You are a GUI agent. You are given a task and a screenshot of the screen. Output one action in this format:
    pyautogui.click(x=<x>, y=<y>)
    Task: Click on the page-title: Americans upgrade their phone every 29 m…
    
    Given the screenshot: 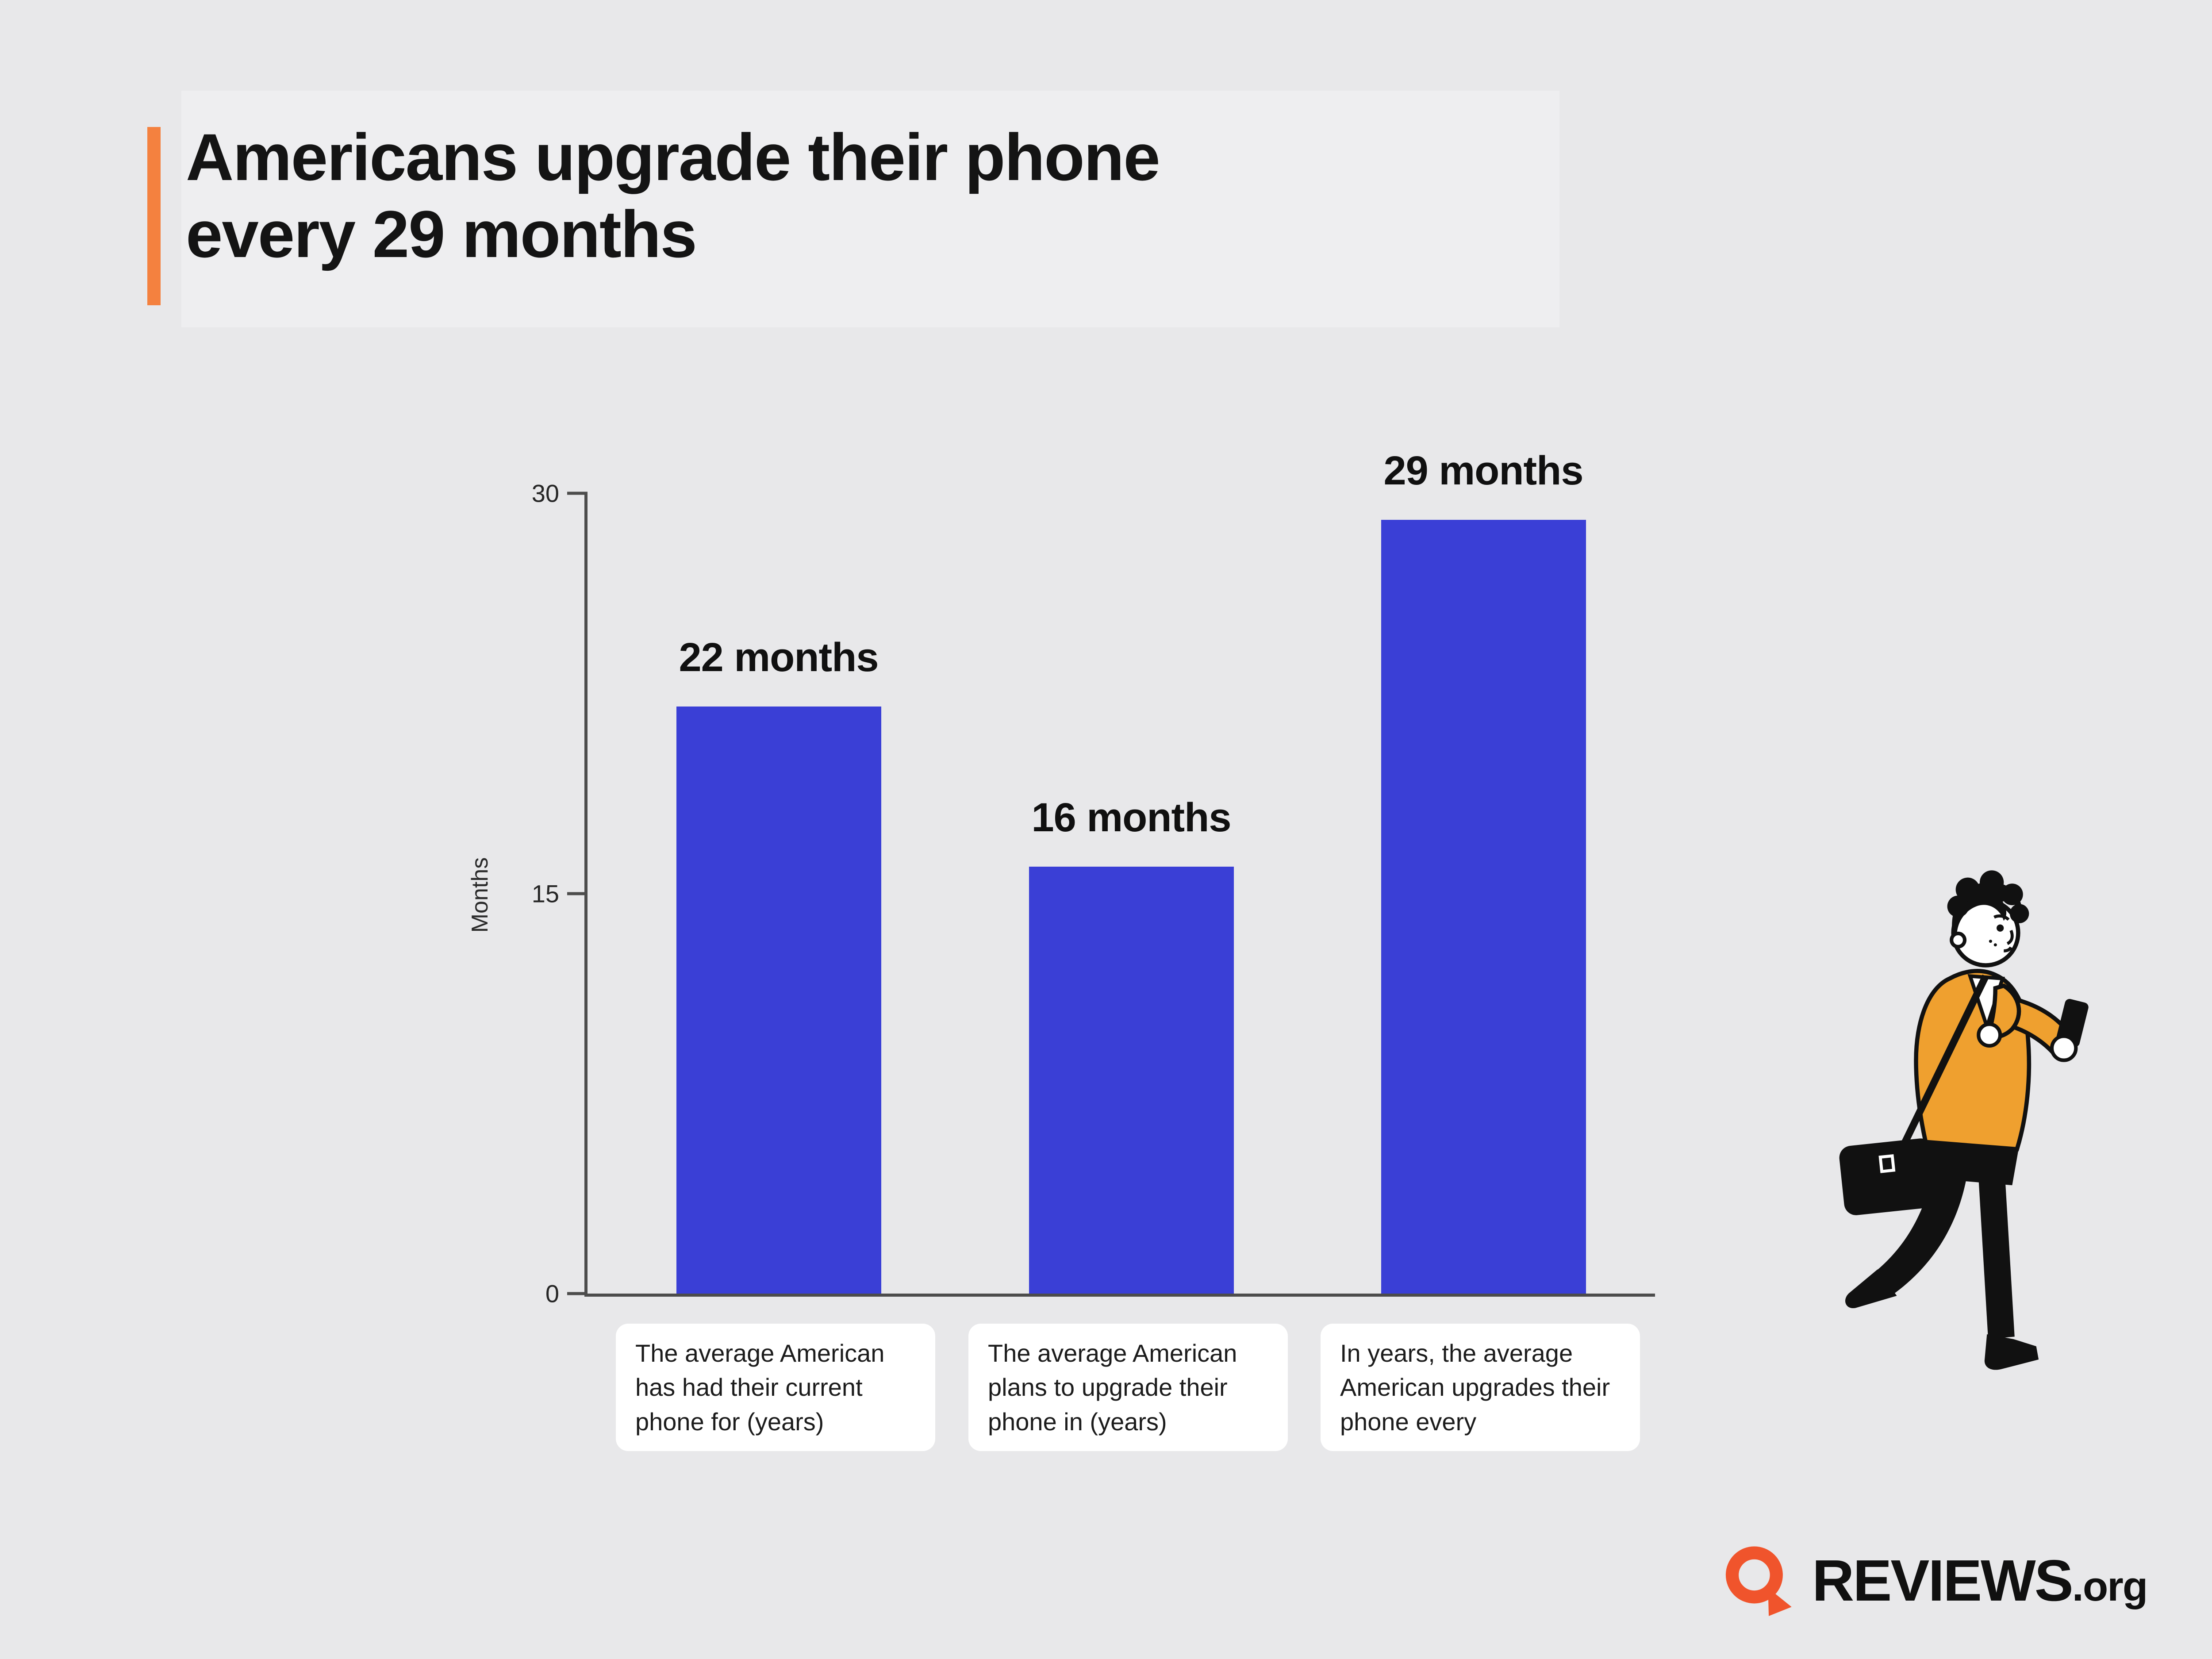 What is the action you would take?
    pyautogui.click(x=673, y=196)
    